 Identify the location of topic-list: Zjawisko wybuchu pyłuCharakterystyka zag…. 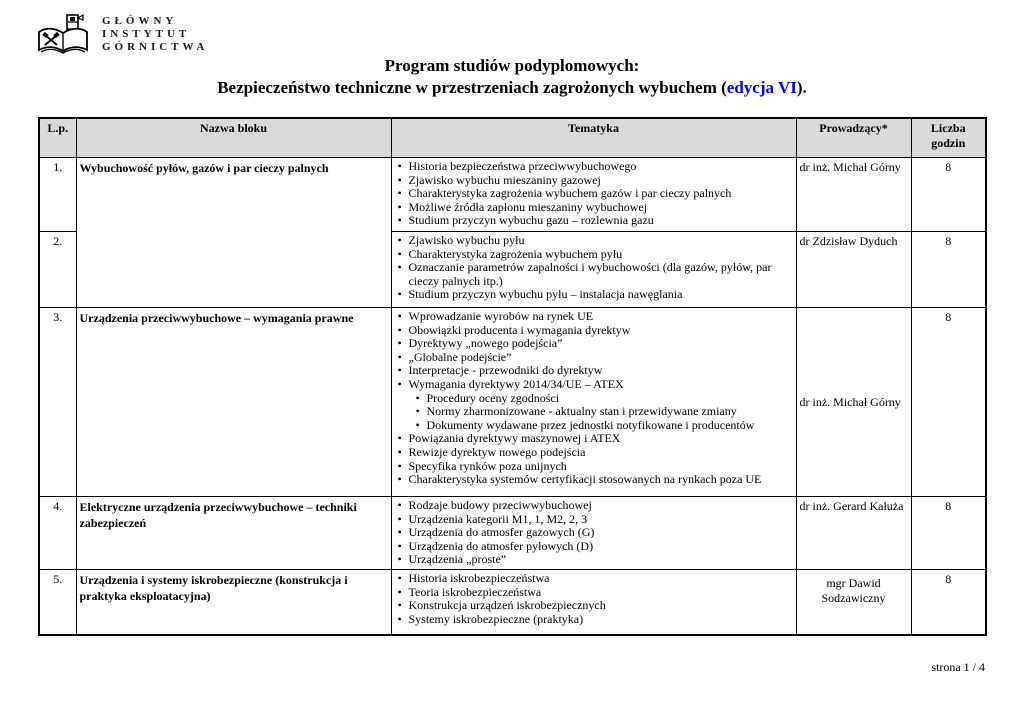
(594, 267).